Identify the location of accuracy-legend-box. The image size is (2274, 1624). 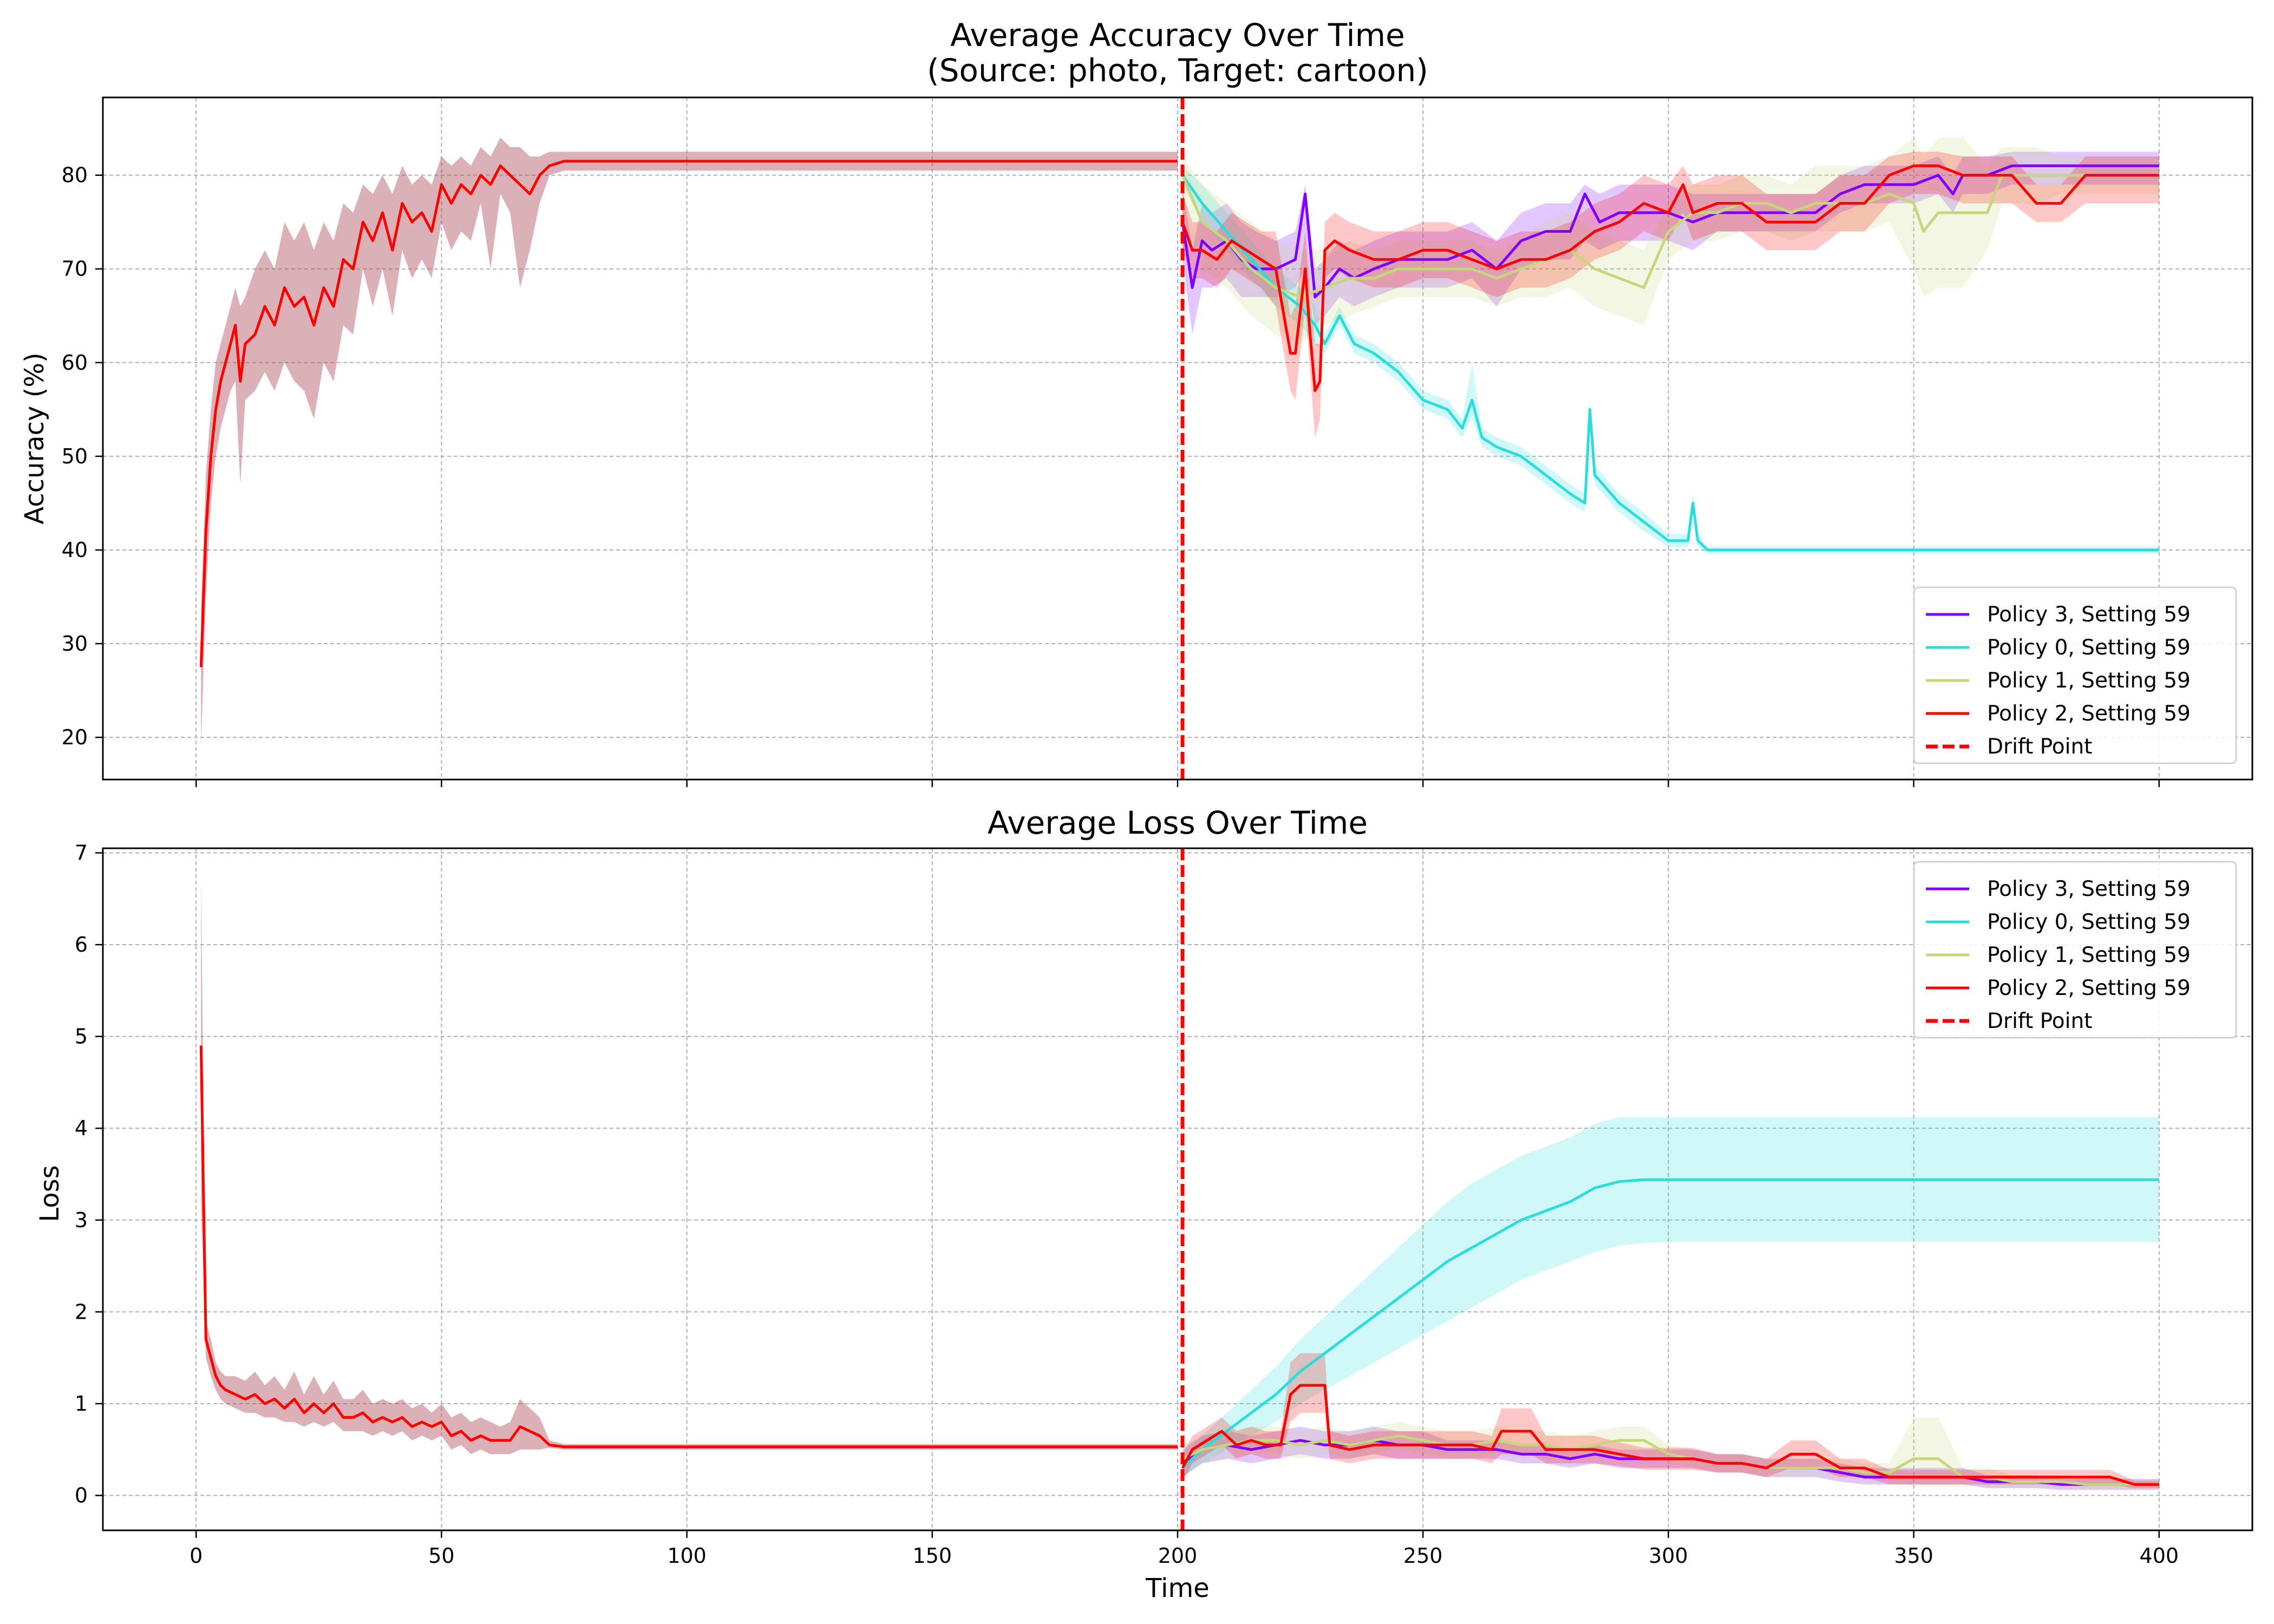
(2075, 675).